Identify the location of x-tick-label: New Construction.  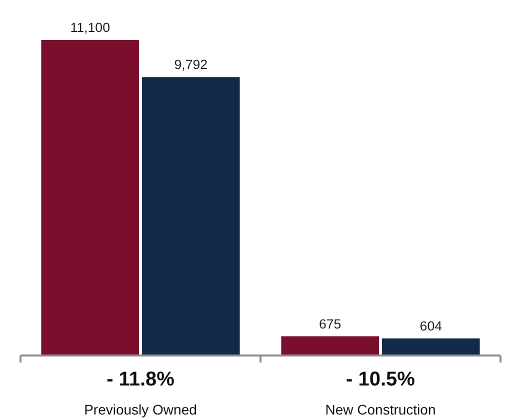
(380, 410).